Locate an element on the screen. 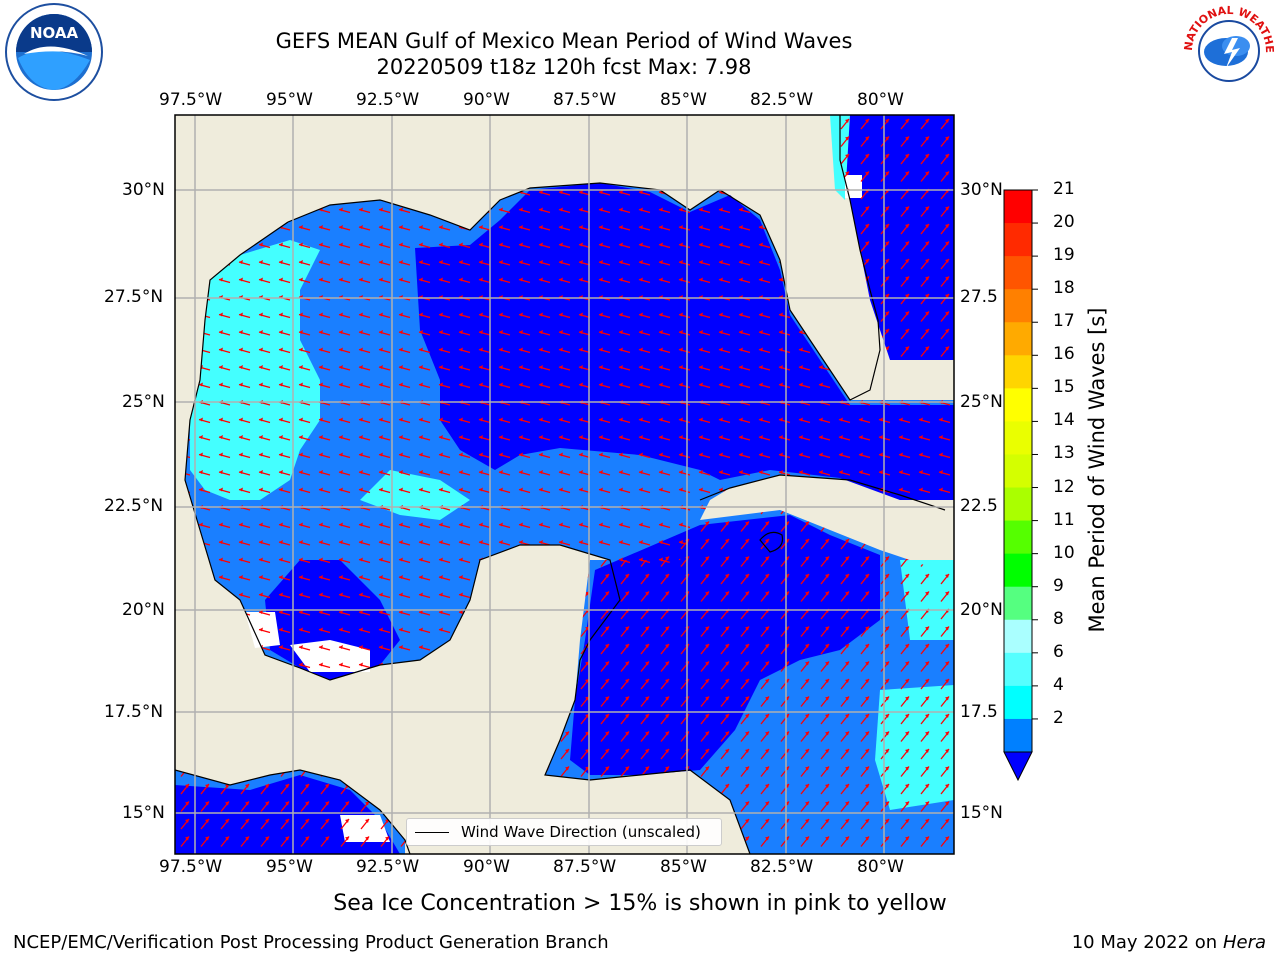 The height and width of the screenshot is (960, 1280). colorbar-tick-label: 19 is located at coordinates (1064, 255).